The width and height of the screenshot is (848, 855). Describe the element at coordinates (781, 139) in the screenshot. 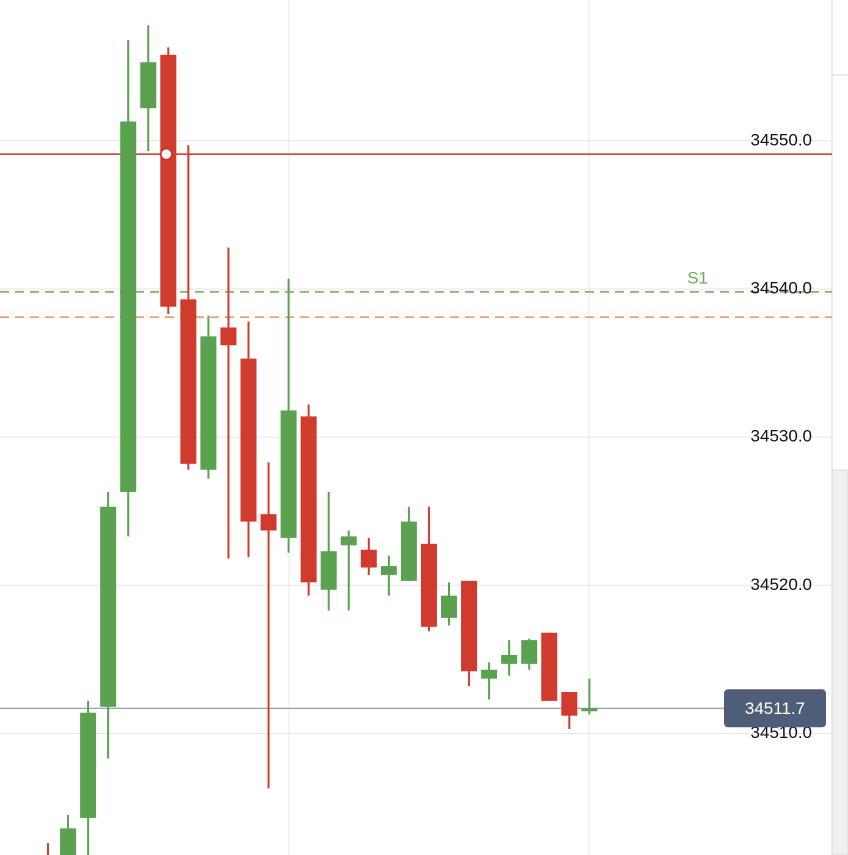

I see `y-tick-label: 34550.0` at that location.